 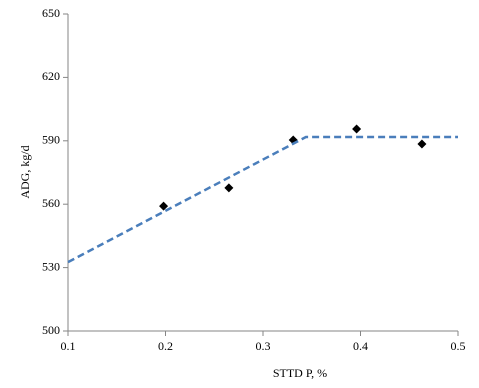 I want to click on x-tick-label: 0.3, so click(x=263, y=346).